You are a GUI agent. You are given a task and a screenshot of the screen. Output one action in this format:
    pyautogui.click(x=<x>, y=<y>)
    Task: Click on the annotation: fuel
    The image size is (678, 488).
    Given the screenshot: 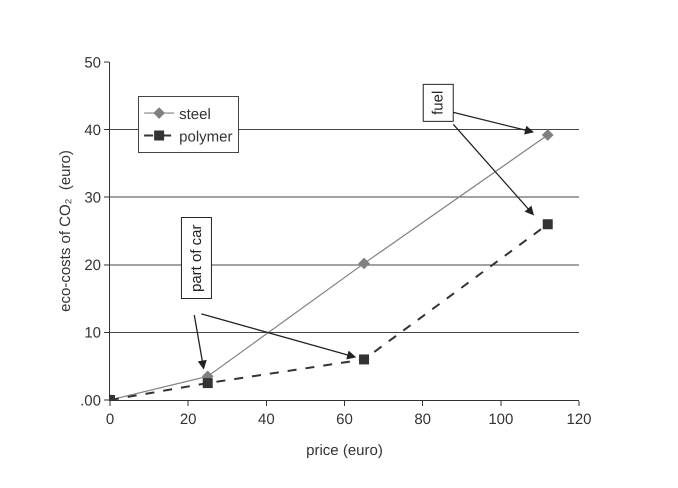 What is the action you would take?
    pyautogui.click(x=438, y=102)
    